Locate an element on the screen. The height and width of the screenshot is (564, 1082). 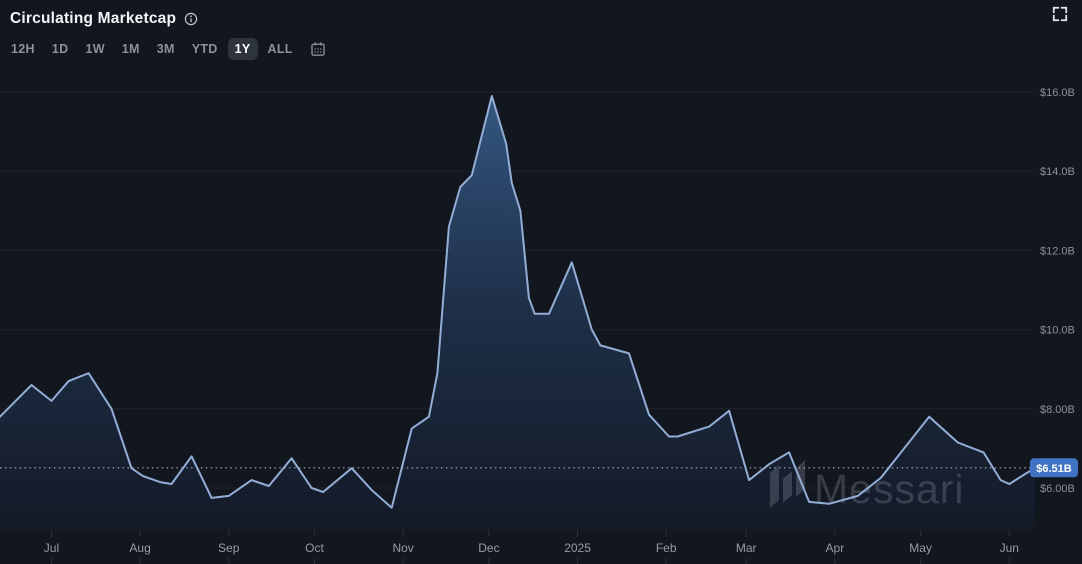
y-axis-tick-label: $12.0B is located at coordinates (1057, 251).